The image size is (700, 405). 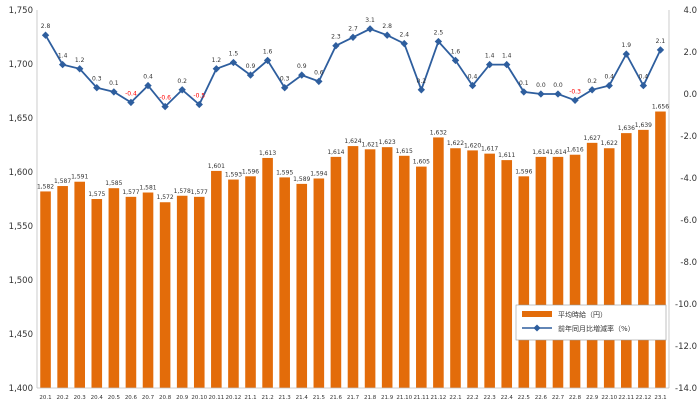 What do you see at coordinates (21, 119) in the screenshot?
I see `left-tick-label: 1,650` at bounding box center [21, 119].